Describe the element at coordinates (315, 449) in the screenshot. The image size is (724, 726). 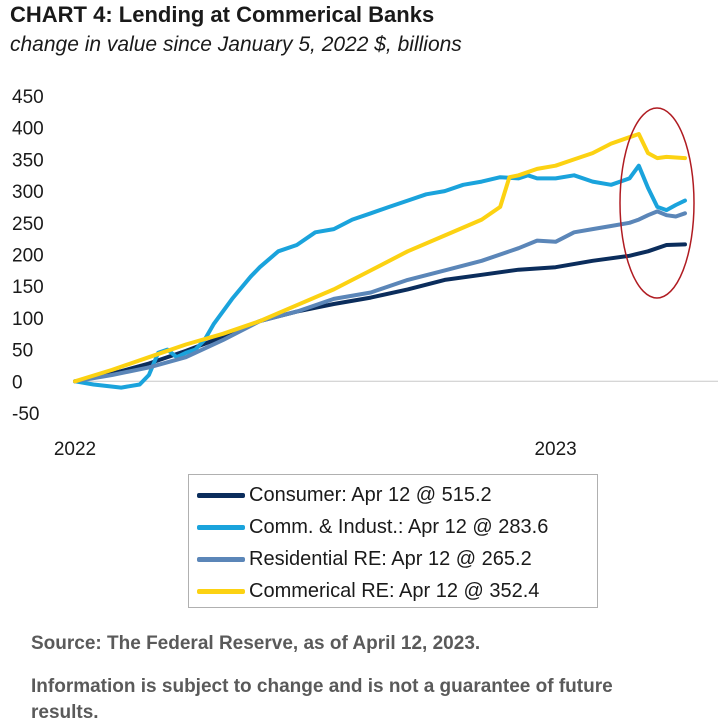
I see `x-axis: 2022 2023` at that location.